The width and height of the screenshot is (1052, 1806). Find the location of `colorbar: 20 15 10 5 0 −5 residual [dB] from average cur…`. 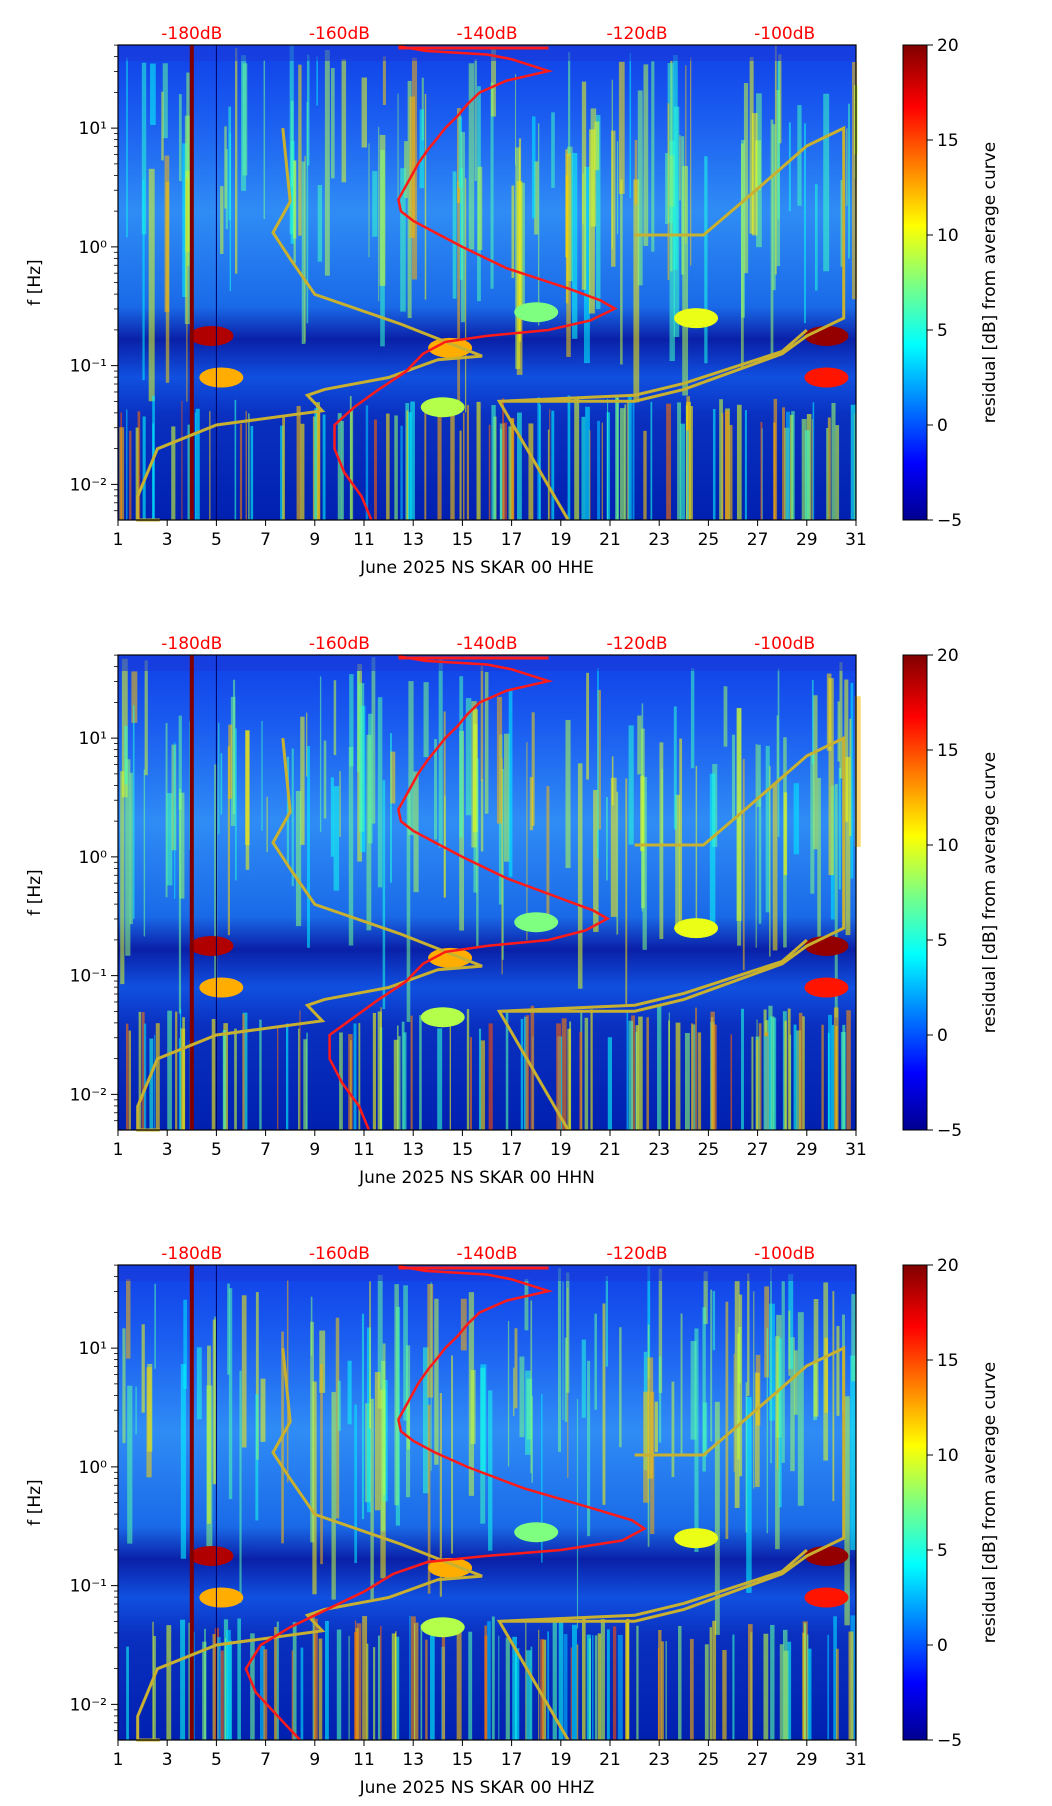

colorbar: 20 15 10 5 0 −5 residual [dB] from average cur… is located at coordinates (951, 893).